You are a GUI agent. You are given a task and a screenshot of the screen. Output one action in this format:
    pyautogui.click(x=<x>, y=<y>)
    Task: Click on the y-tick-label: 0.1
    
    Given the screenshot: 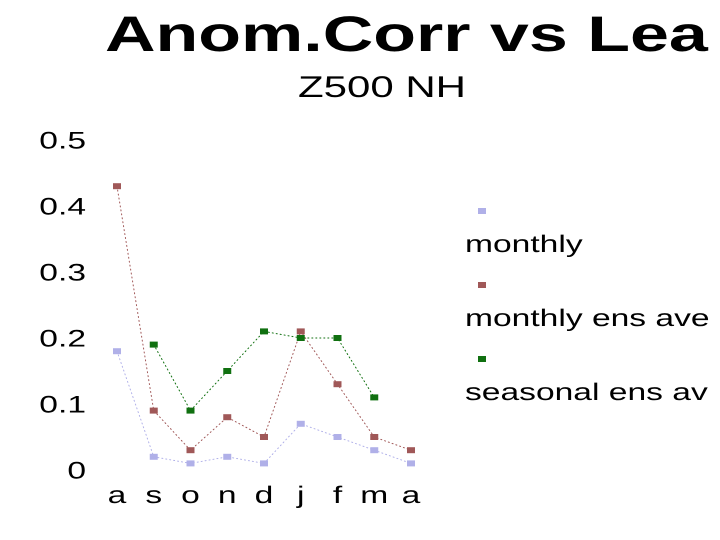 What is the action you would take?
    pyautogui.click(x=62, y=405)
    